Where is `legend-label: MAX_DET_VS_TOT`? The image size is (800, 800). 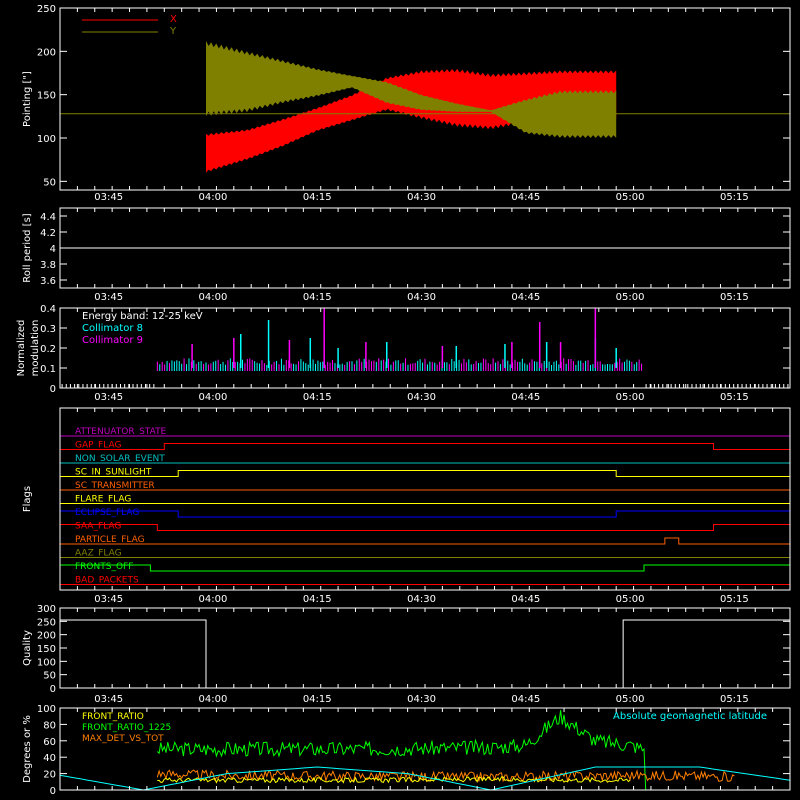 legend-label: MAX_DET_VS_TOT is located at coordinates (123, 739).